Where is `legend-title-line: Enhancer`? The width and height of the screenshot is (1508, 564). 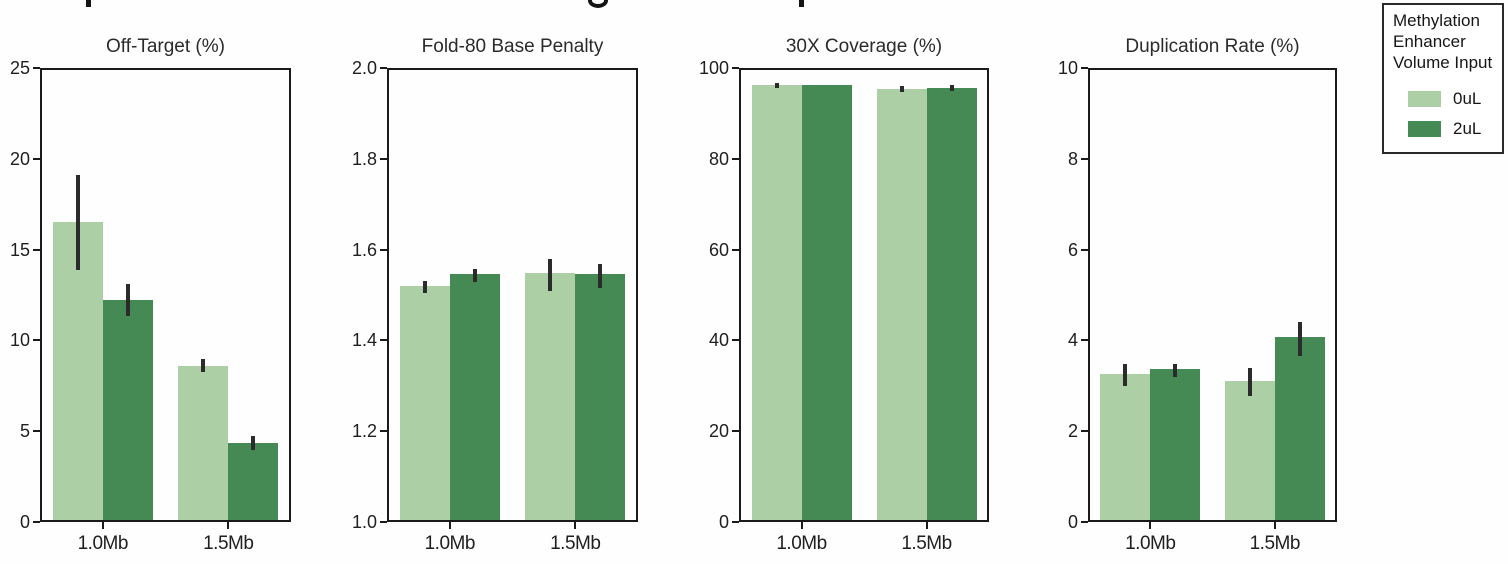 legend-title-line: Enhancer is located at coordinates (1429, 41).